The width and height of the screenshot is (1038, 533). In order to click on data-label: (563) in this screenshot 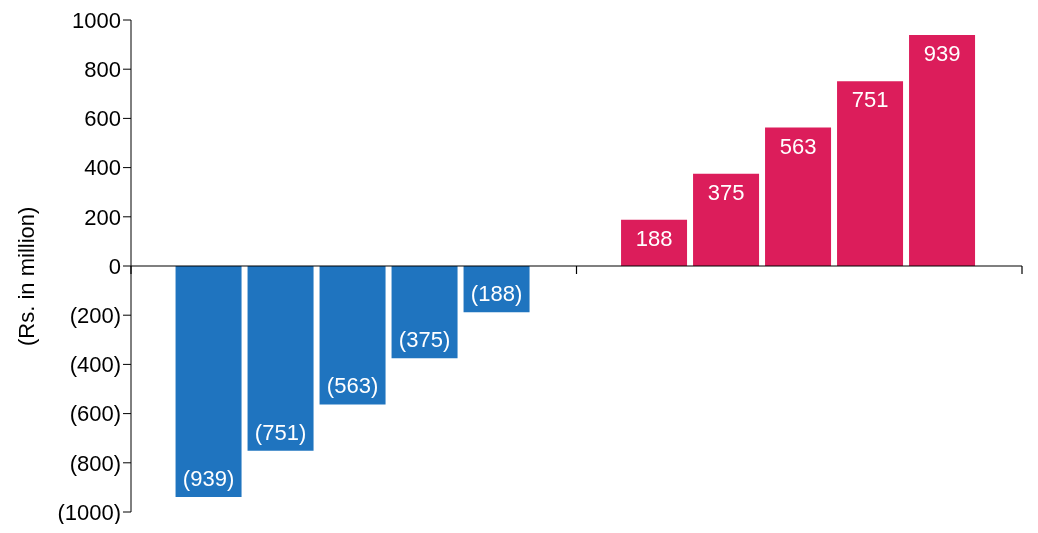, I will do `click(352, 386)`.